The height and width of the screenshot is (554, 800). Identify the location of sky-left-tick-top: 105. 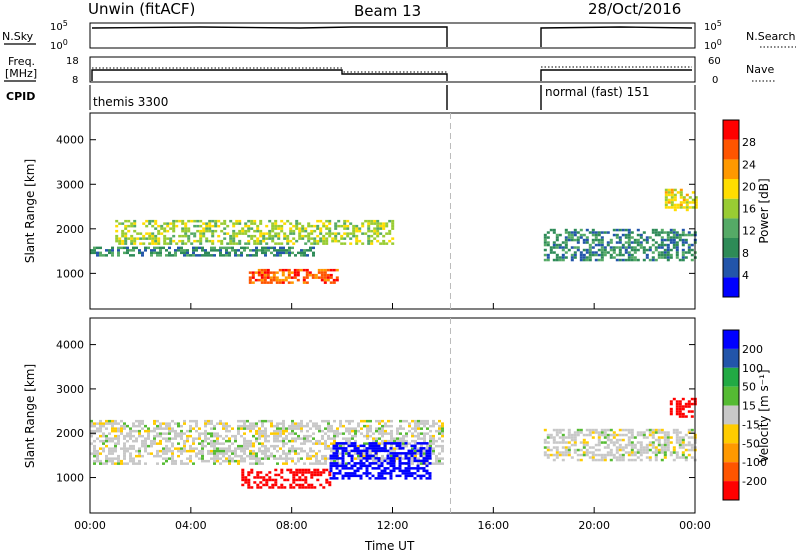
(59, 26).